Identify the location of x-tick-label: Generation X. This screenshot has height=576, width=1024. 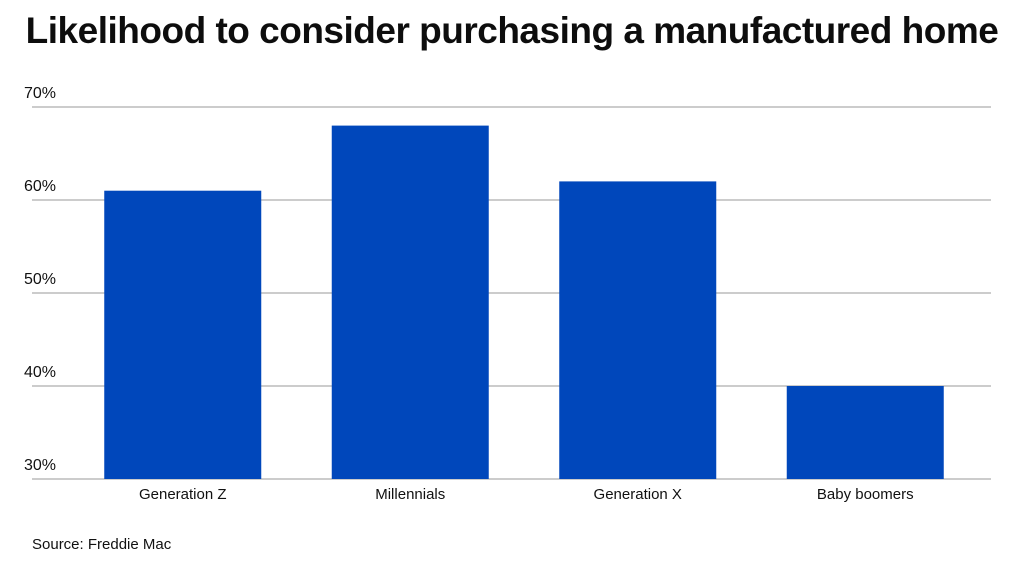
(638, 494).